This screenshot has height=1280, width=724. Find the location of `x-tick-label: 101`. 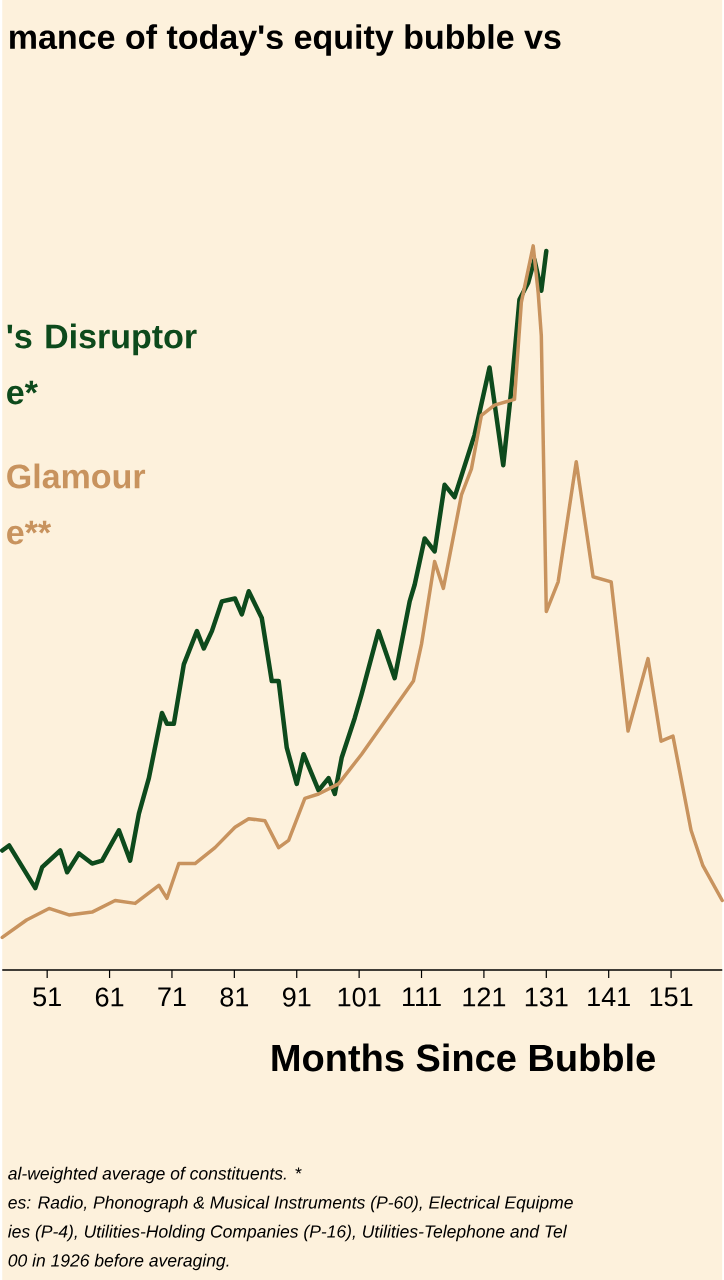

x-tick-label: 101 is located at coordinates (359, 997).